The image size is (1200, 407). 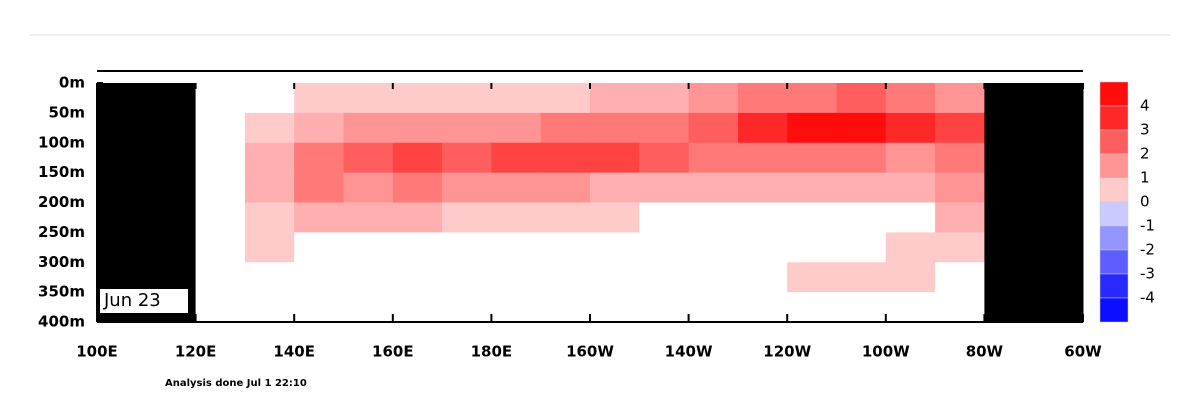 What do you see at coordinates (1147, 226) in the screenshot?
I see `colorbar-label: -1` at bounding box center [1147, 226].